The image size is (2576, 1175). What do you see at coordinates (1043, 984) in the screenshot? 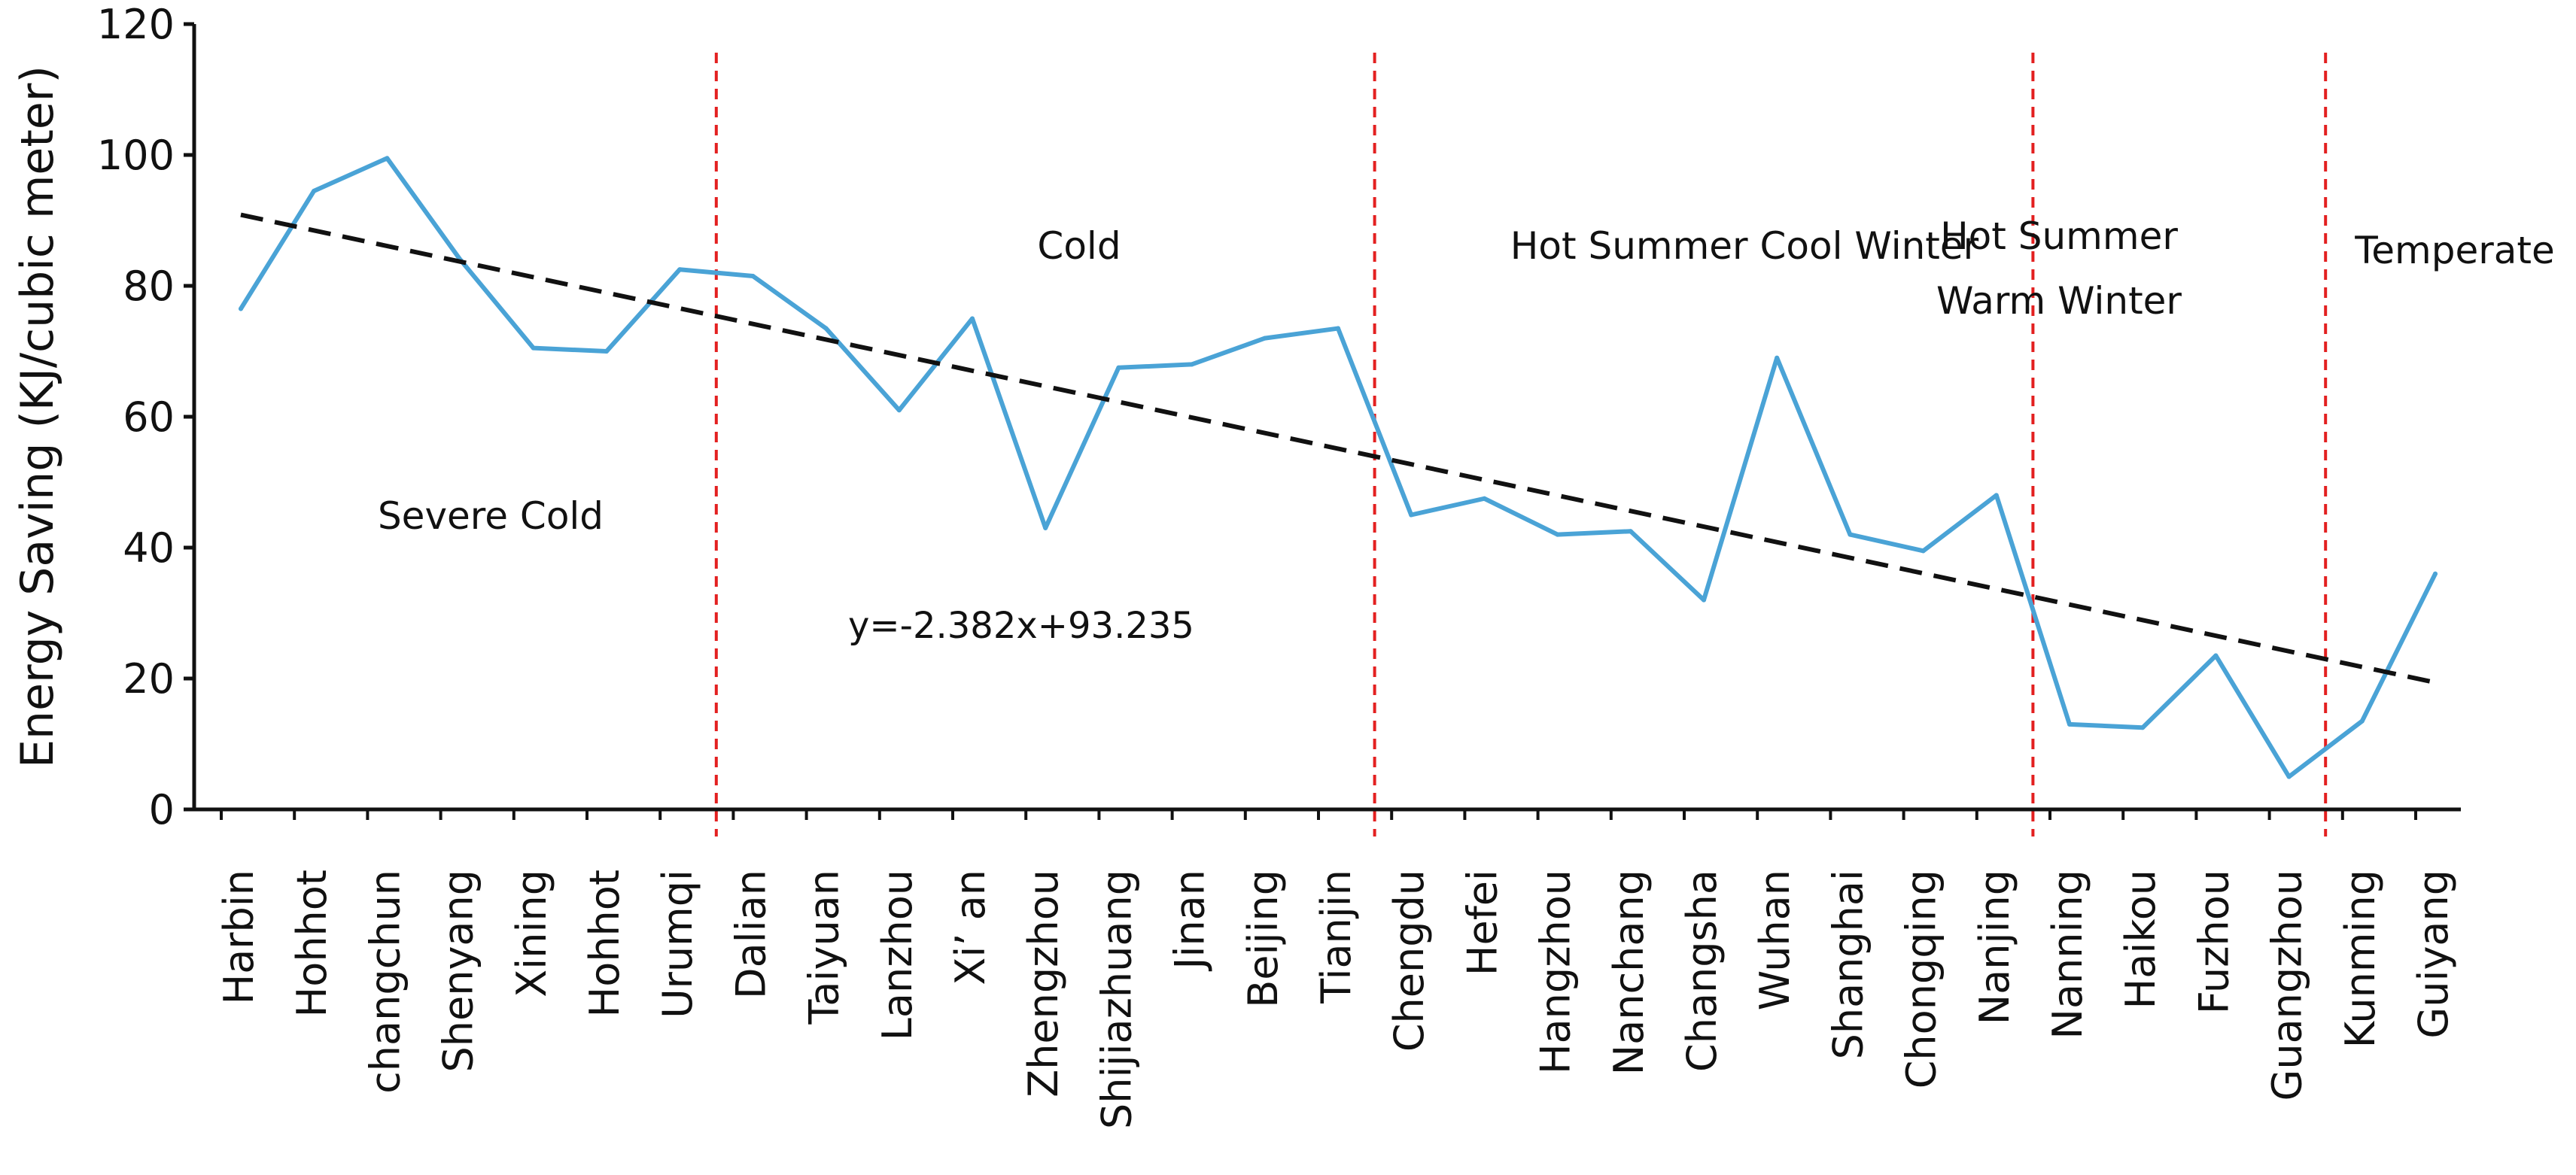
I see `x-category-label: Zhengzhou` at bounding box center [1043, 984].